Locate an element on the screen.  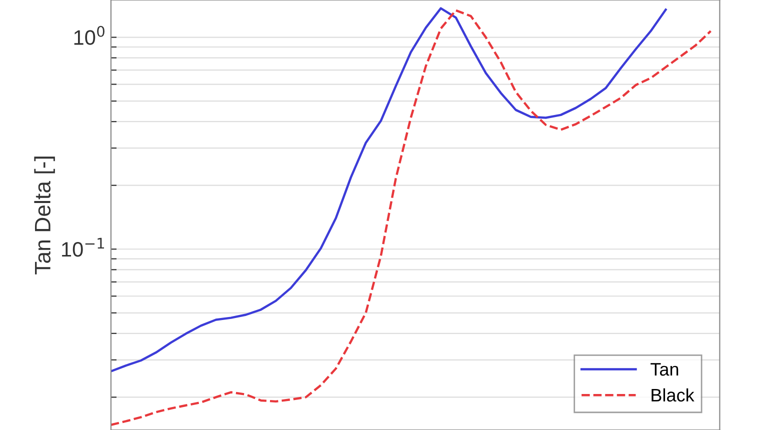
y-tick-label: 10$^{−1}$ is located at coordinates (83, 247).